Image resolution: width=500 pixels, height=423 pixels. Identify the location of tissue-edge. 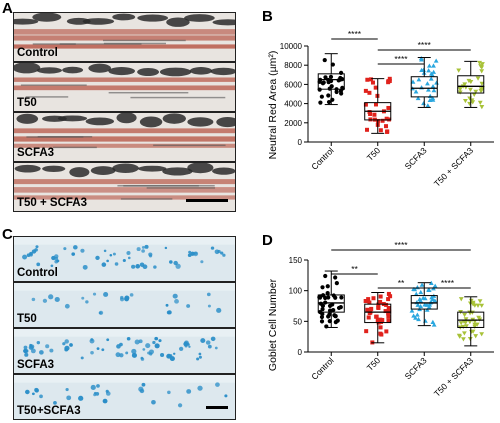
(124, 379).